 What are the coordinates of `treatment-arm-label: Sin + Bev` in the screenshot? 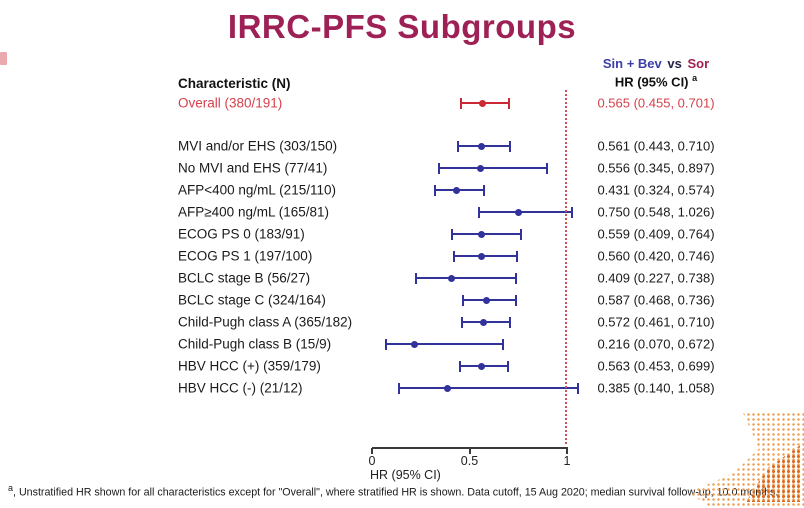 It's located at (632, 63).